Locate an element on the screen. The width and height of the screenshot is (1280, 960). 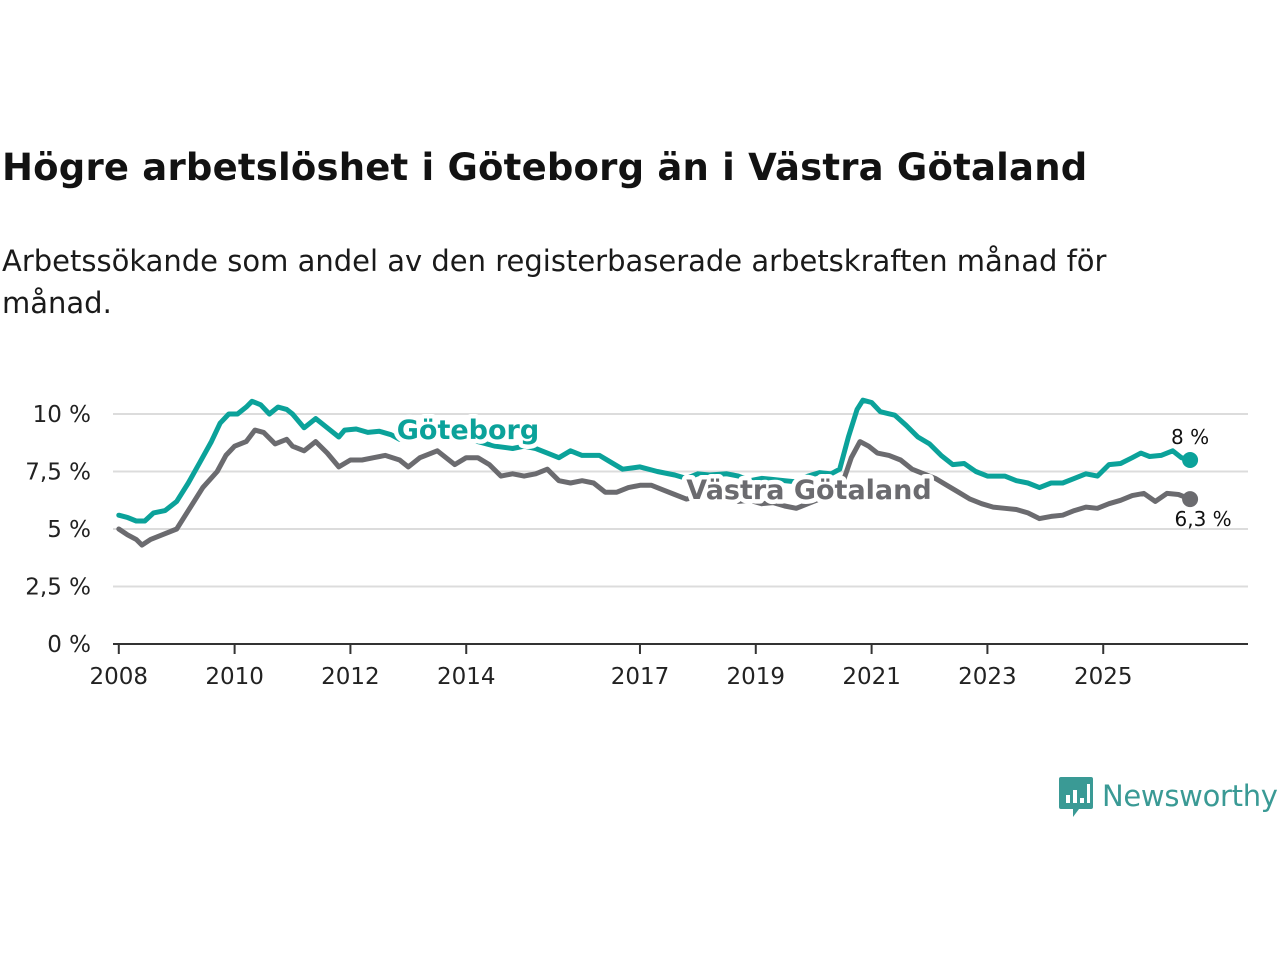
series-label: Göteborg is located at coordinates (468, 430).